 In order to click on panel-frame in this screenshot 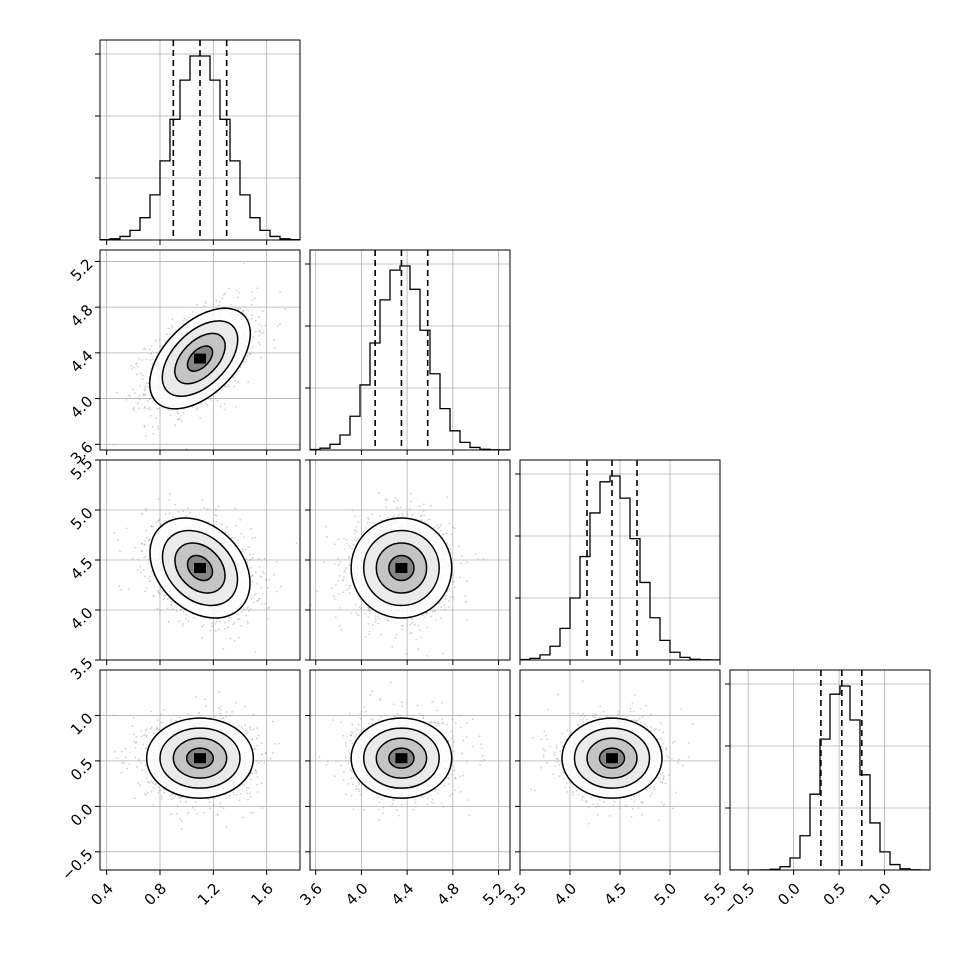, I will do `click(200, 350)`.